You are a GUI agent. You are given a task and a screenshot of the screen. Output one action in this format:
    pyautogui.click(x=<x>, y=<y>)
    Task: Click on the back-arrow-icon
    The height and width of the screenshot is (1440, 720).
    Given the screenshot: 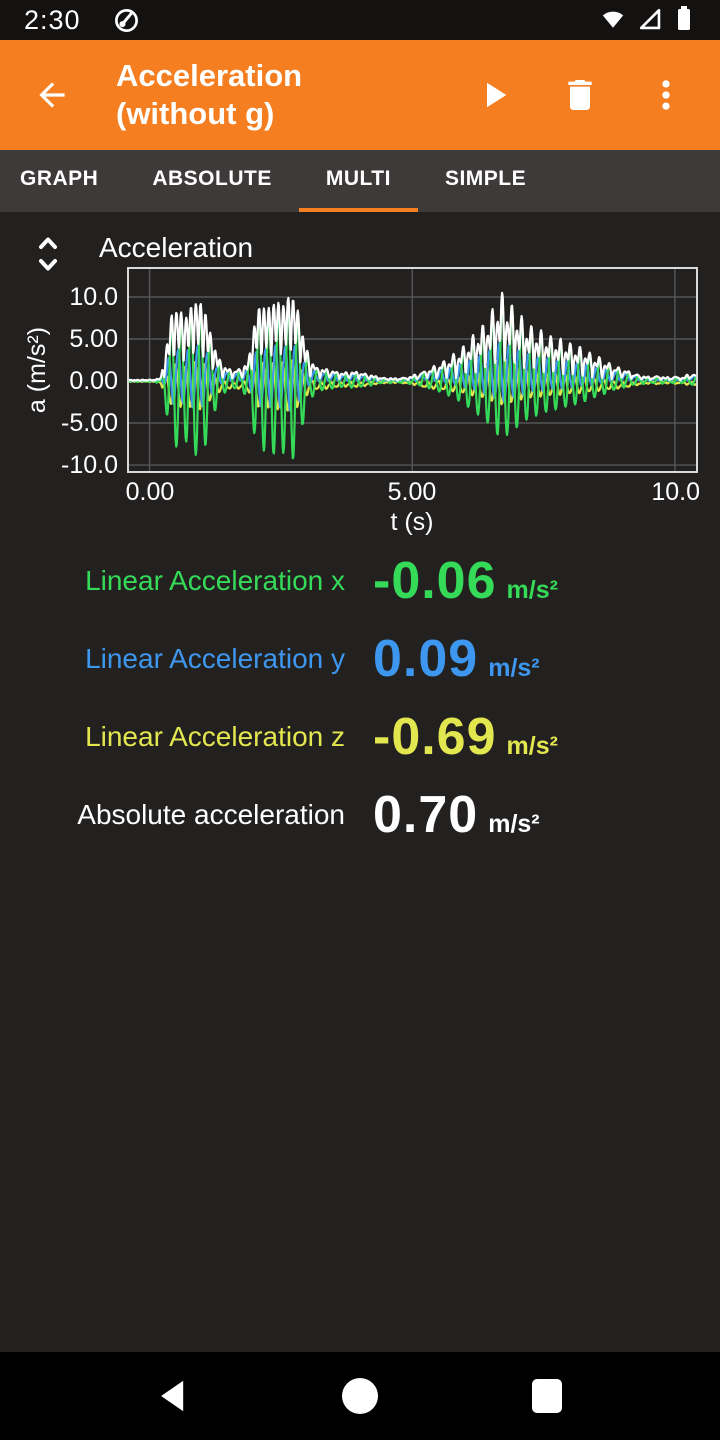 What is the action you would take?
    pyautogui.click(x=52, y=95)
    